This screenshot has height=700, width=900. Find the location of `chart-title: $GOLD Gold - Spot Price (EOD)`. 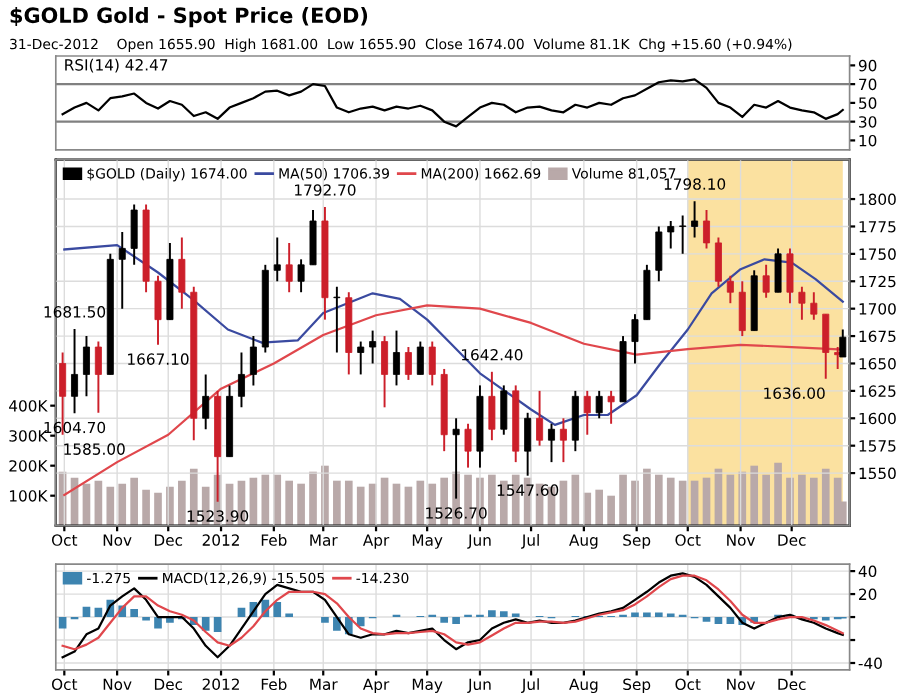

chart-title: $GOLD Gold - Spot Price (EOD) is located at coordinates (189, 17).